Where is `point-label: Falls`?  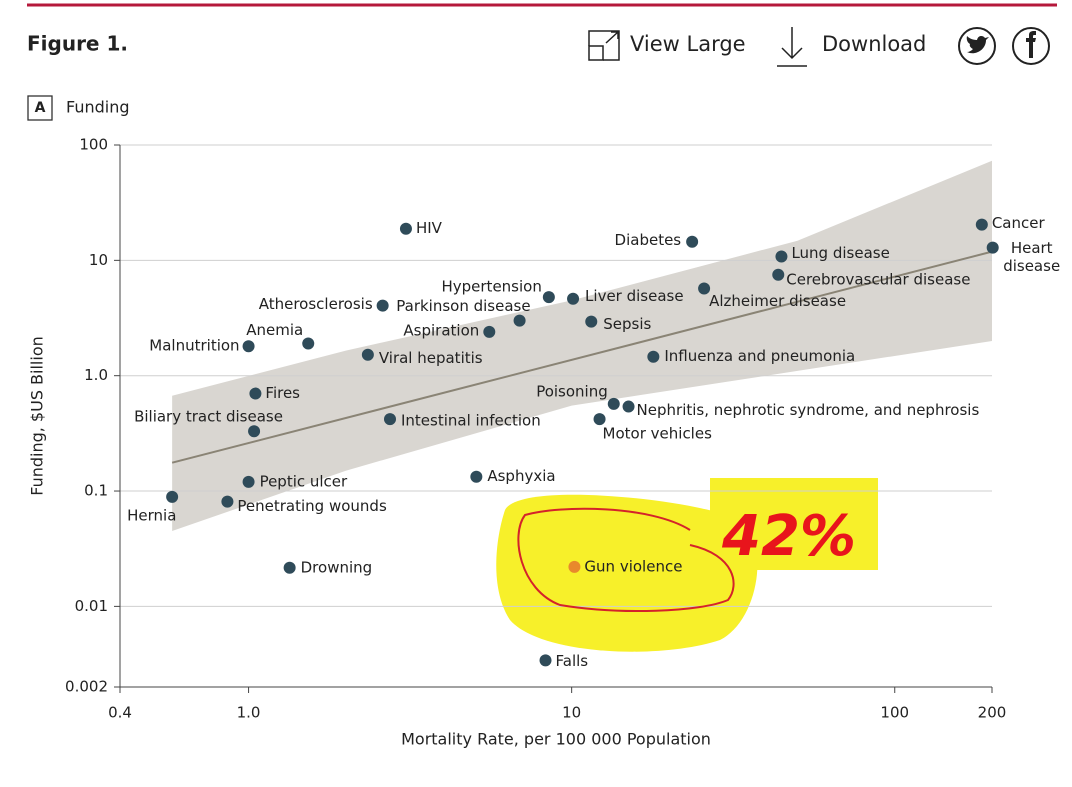 point-label: Falls is located at coordinates (572, 661).